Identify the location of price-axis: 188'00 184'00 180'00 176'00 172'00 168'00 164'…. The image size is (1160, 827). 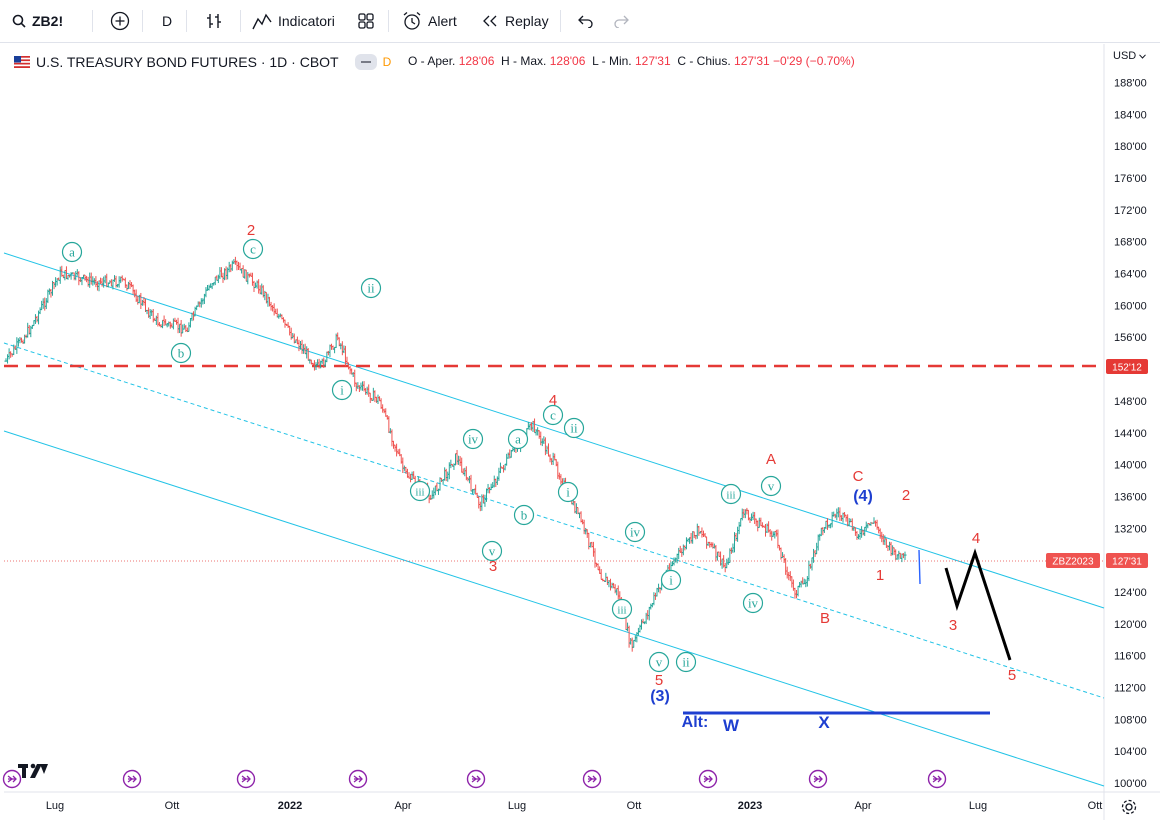
(1130, 434).